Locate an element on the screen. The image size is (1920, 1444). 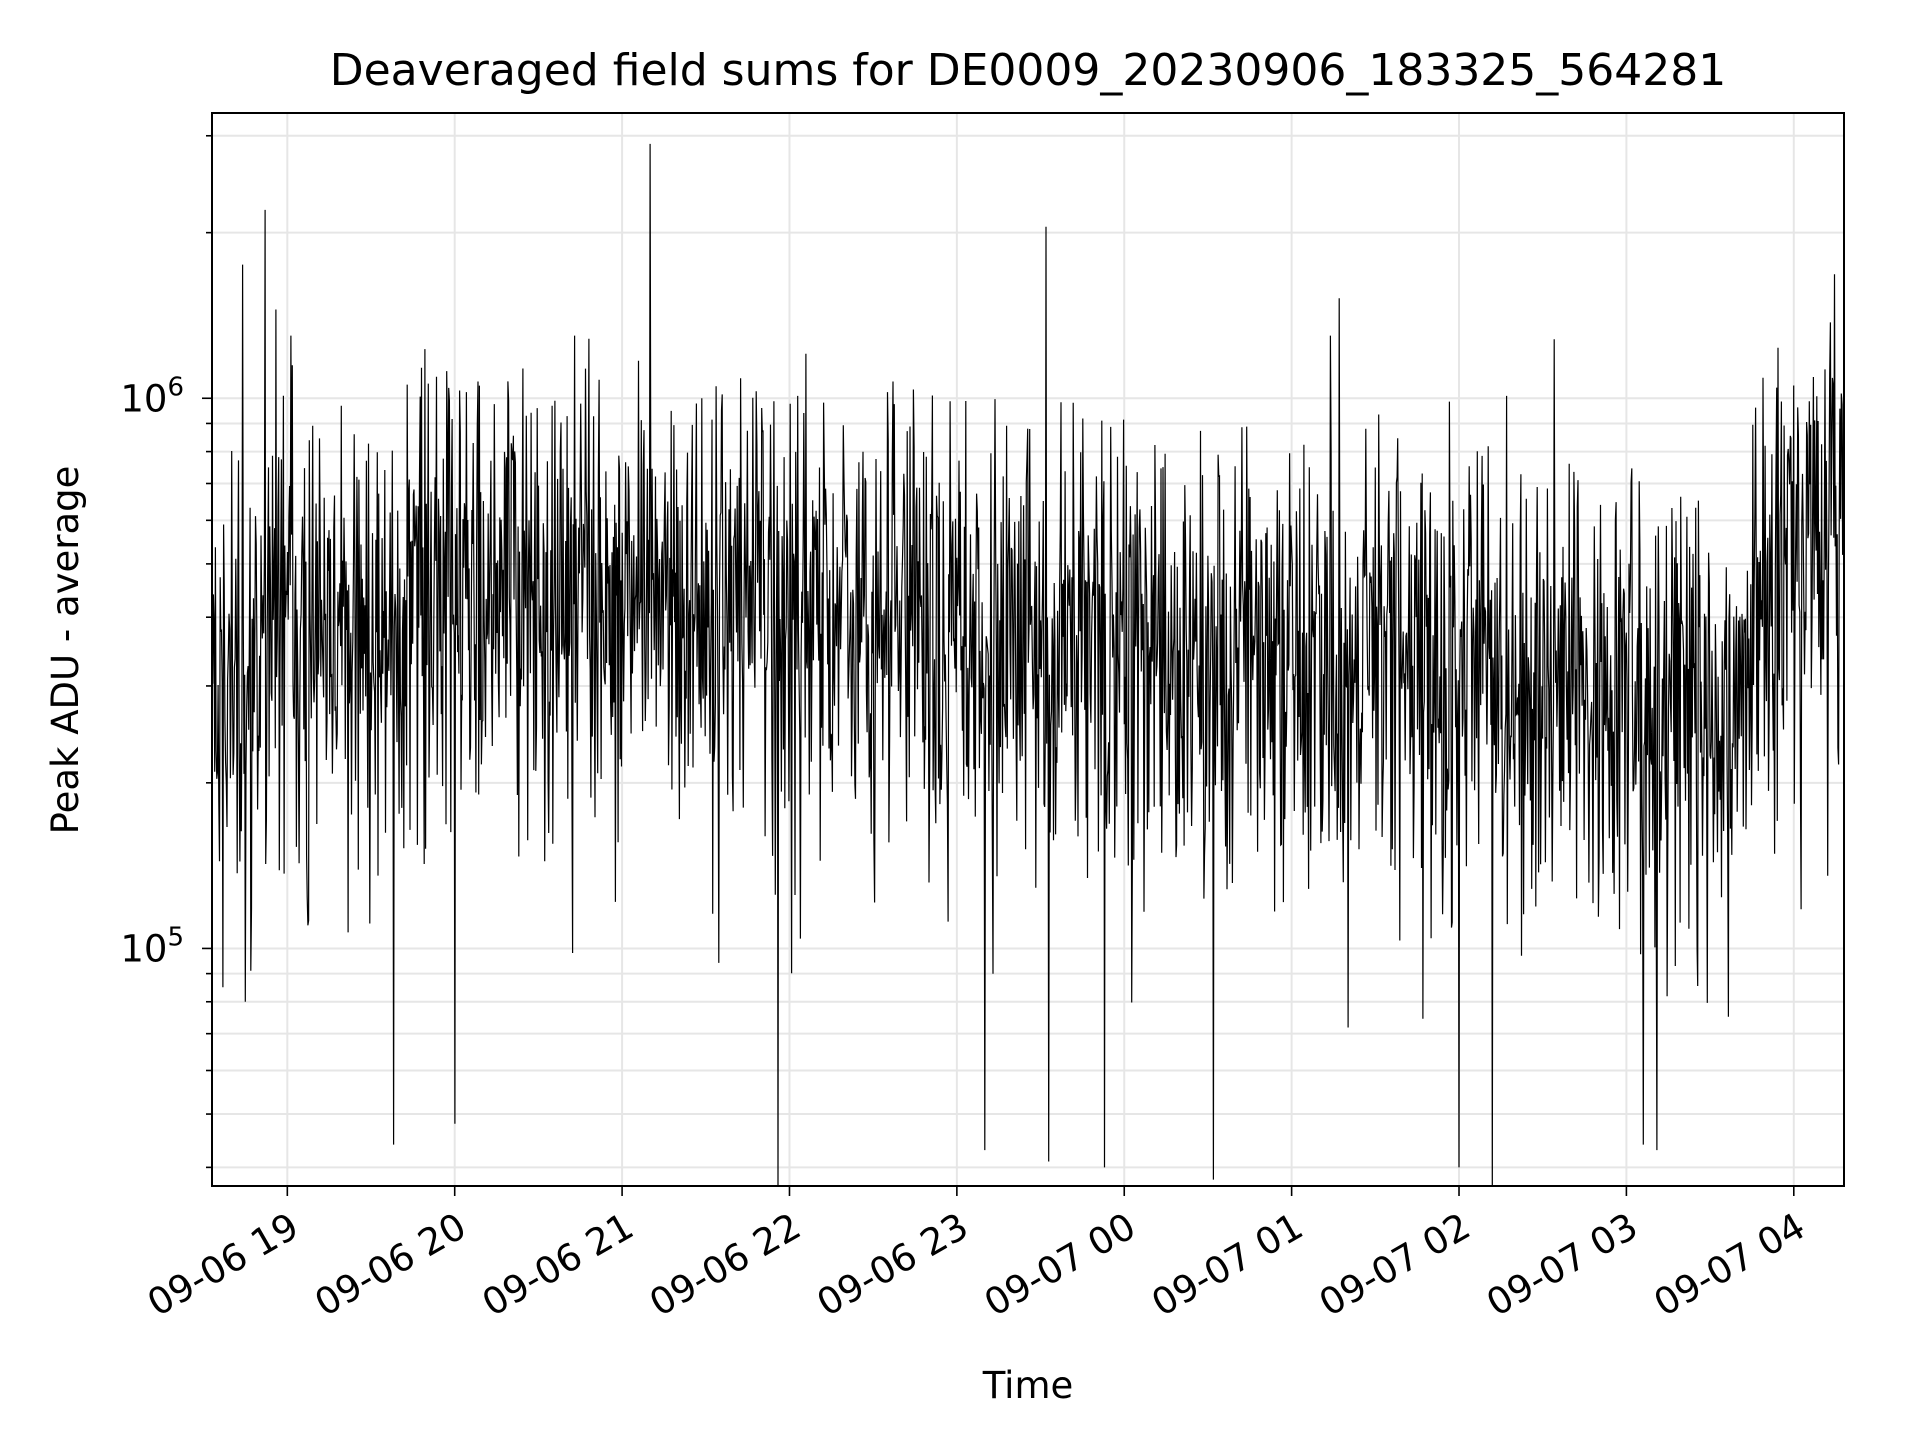
y-tick-label: 105 is located at coordinates (152, 946).